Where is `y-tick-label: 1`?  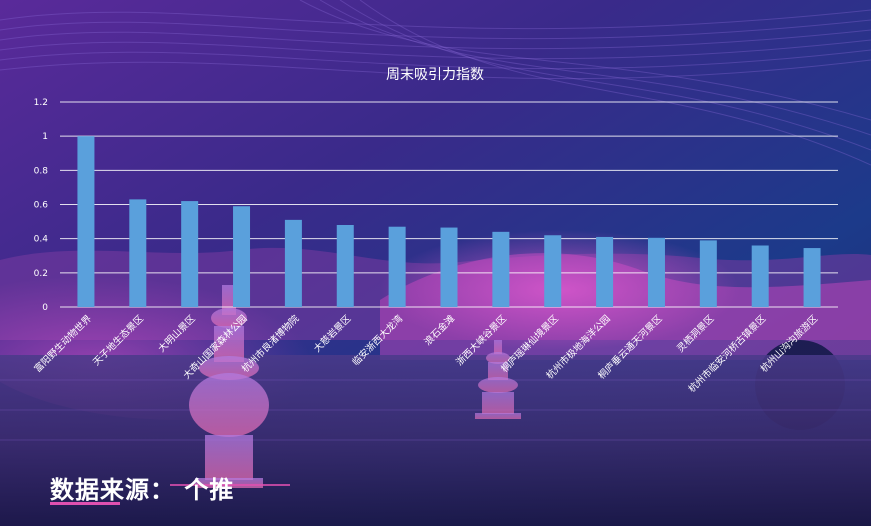 y-tick-label: 1 is located at coordinates (45, 137).